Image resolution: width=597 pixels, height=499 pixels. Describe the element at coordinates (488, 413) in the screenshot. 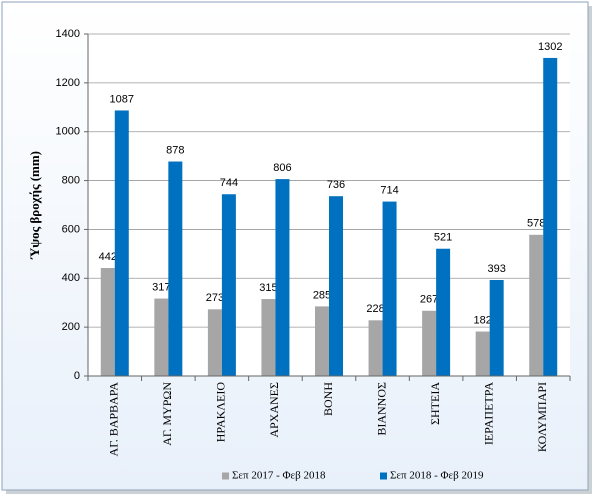

I see `x-tick-label: ΙΕΡΑΠΕΤΡΑ` at that location.